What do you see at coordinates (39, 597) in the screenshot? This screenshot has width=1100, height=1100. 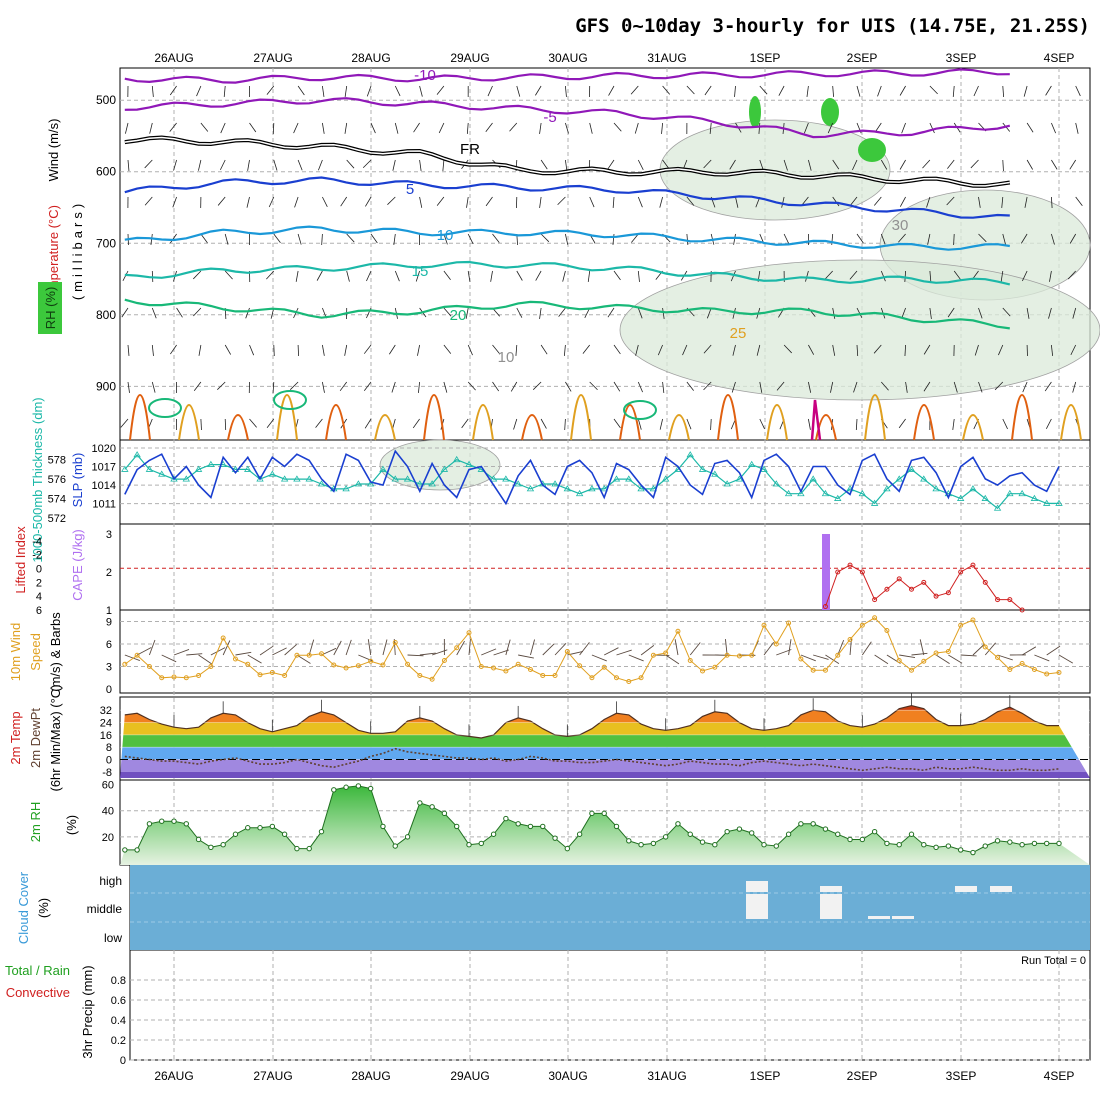 I see `li-tick-label: 4` at bounding box center [39, 597].